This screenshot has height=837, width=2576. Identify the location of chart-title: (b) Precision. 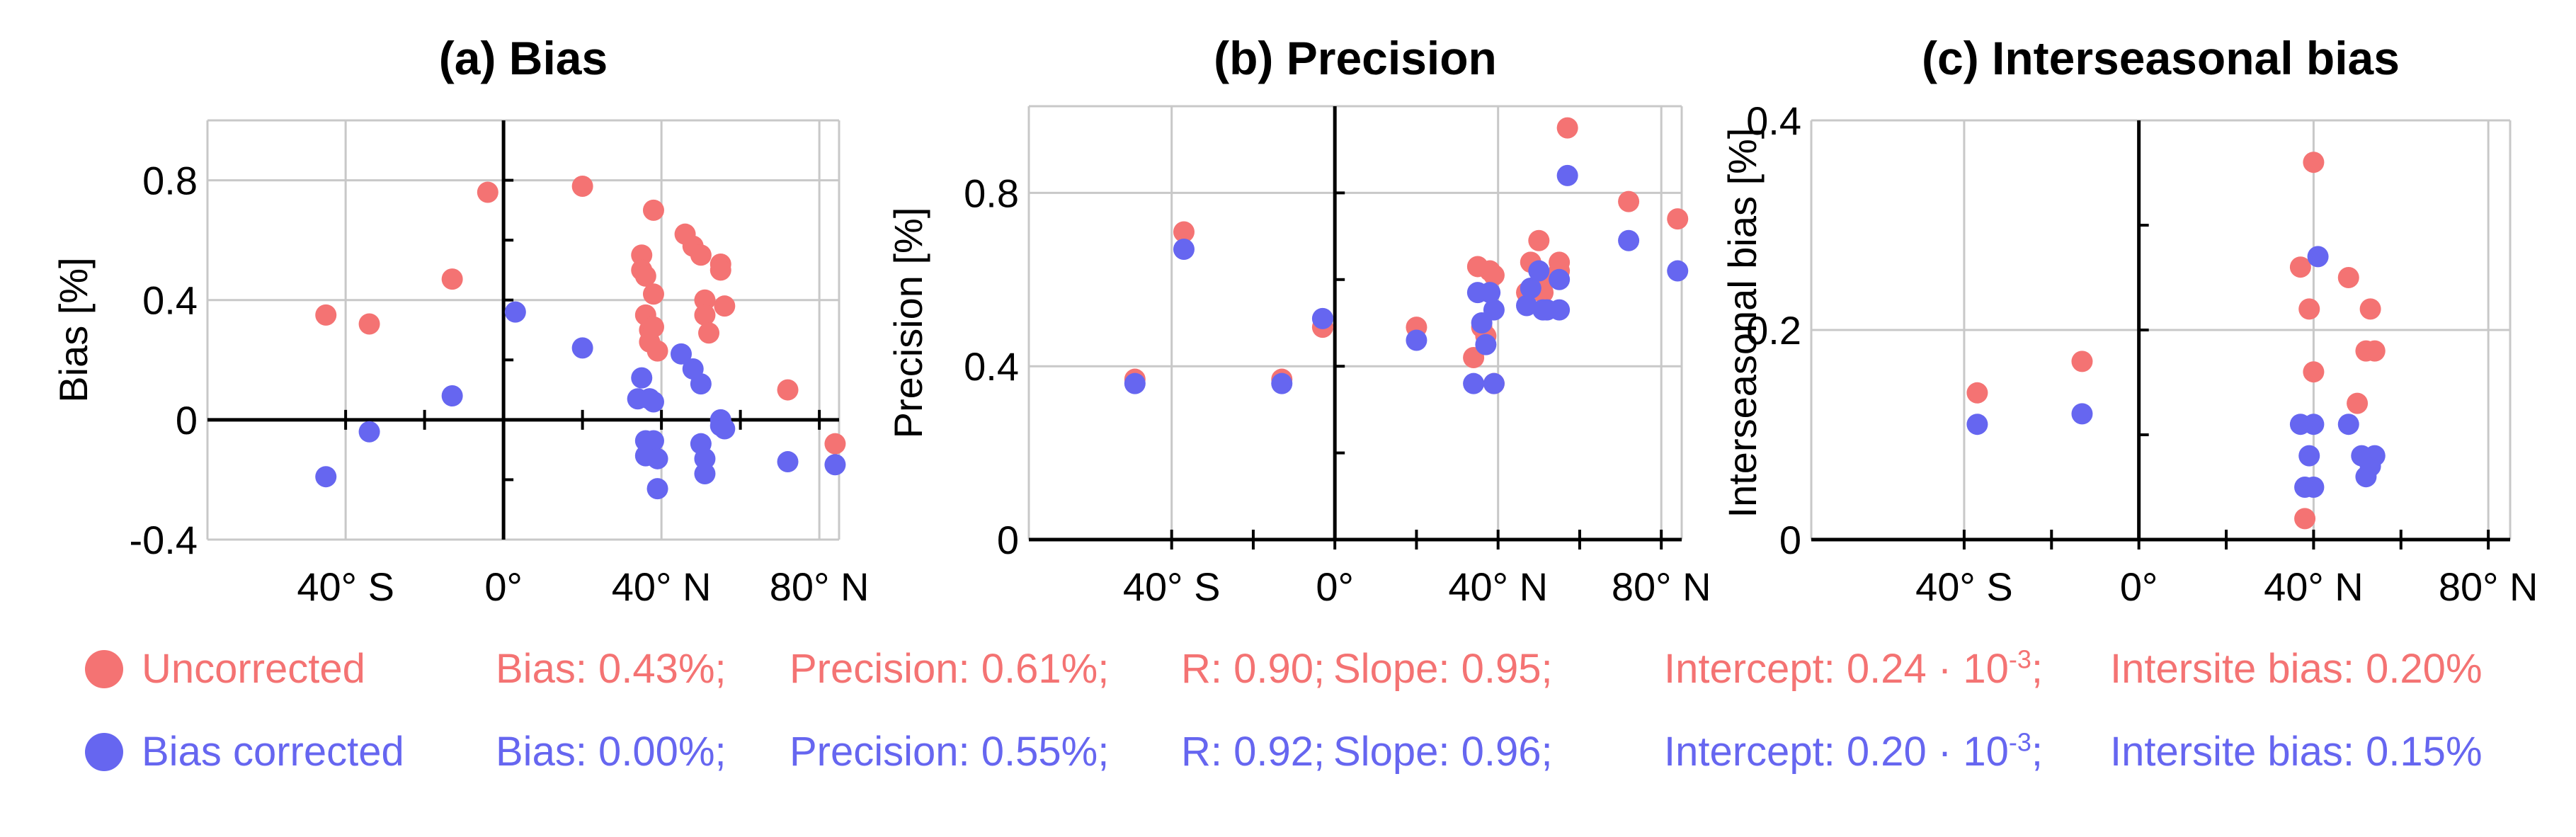
(1355, 58).